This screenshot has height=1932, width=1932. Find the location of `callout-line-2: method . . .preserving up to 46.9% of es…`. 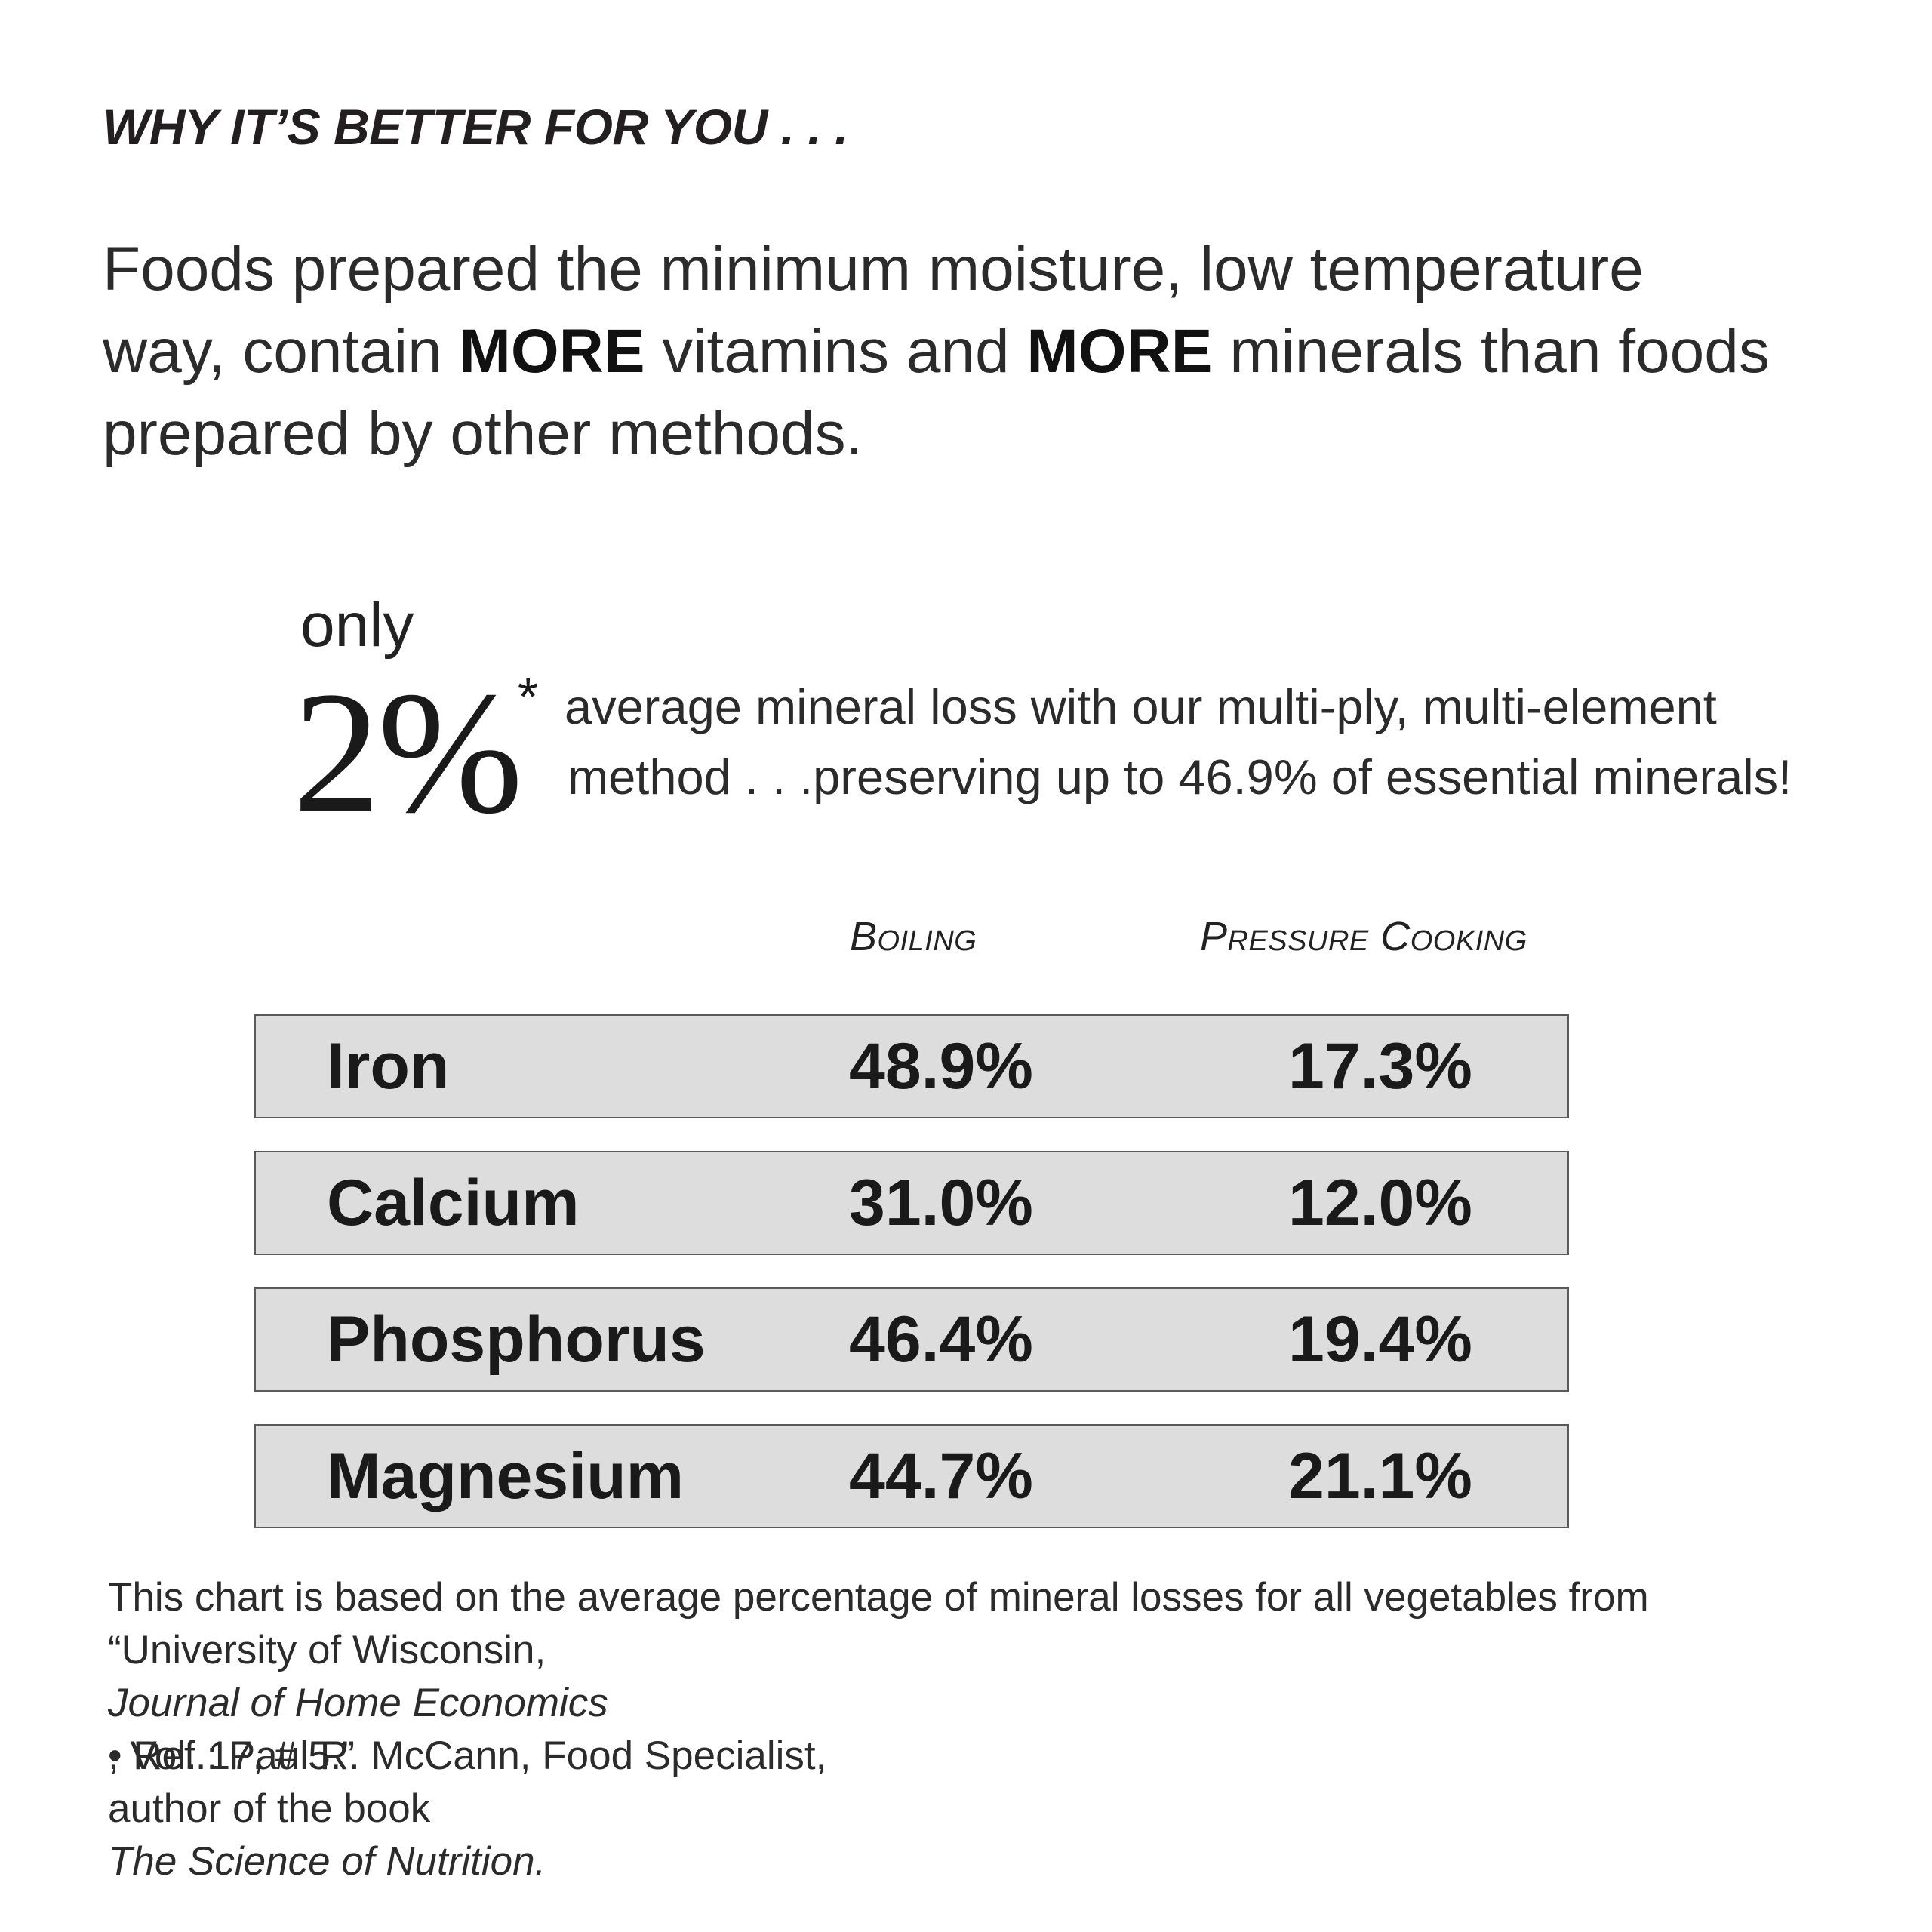

callout-line-2: method . . .preserving up to 46.9% of es… is located at coordinates (1180, 776).